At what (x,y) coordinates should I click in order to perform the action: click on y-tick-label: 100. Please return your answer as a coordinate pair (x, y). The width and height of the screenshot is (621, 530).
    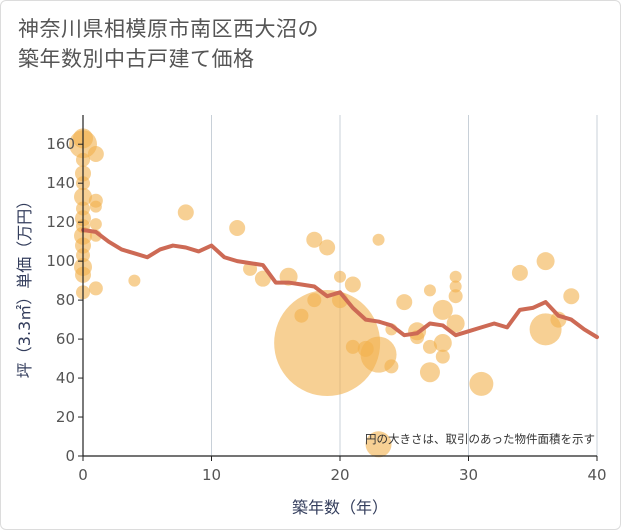
    Looking at the image, I should click on (60, 261).